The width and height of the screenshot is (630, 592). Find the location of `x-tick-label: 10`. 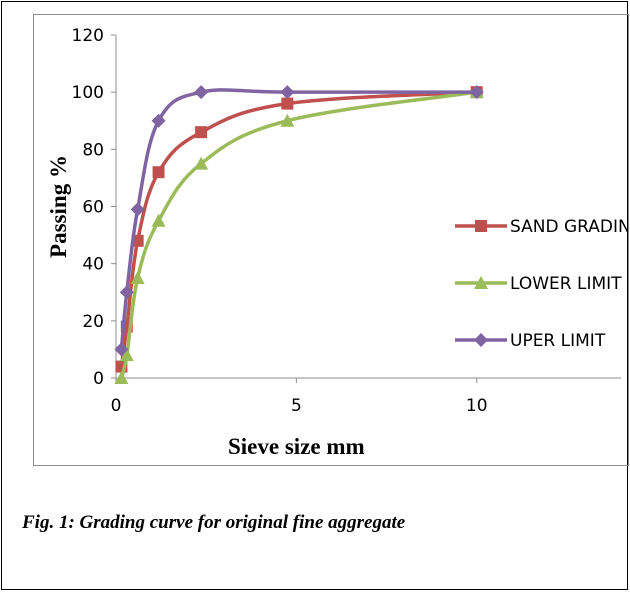

x-tick-label: 10 is located at coordinates (477, 406).